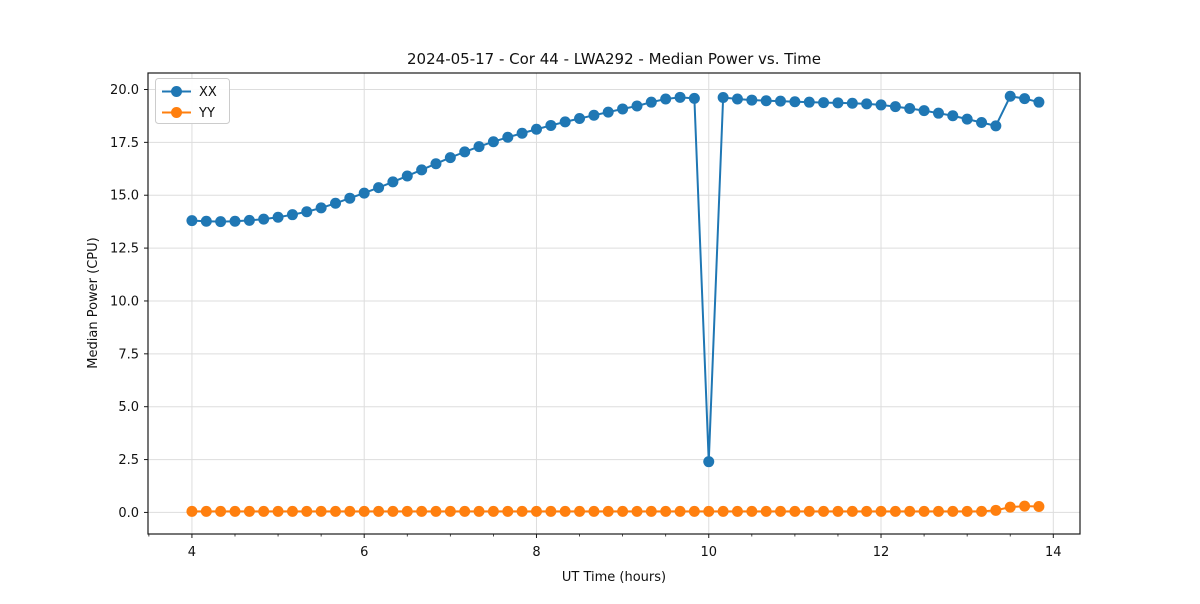 Image resolution: width=1200 pixels, height=604 pixels. Describe the element at coordinates (192, 552) in the screenshot. I see `x-tick-label: 4` at that location.